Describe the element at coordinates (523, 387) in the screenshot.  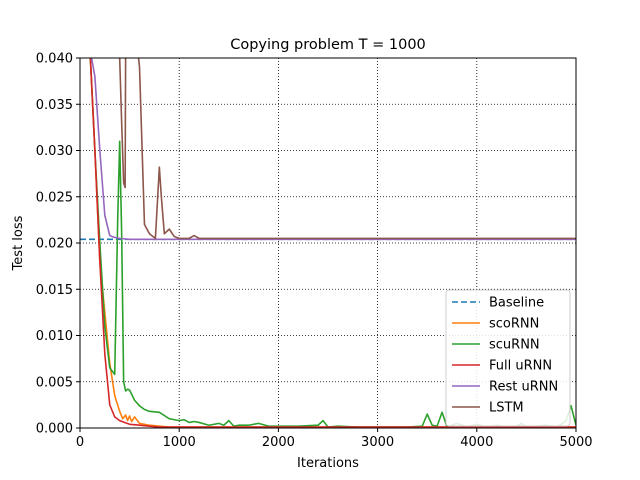
I see `legend-label: Rest uRNN` at that location.